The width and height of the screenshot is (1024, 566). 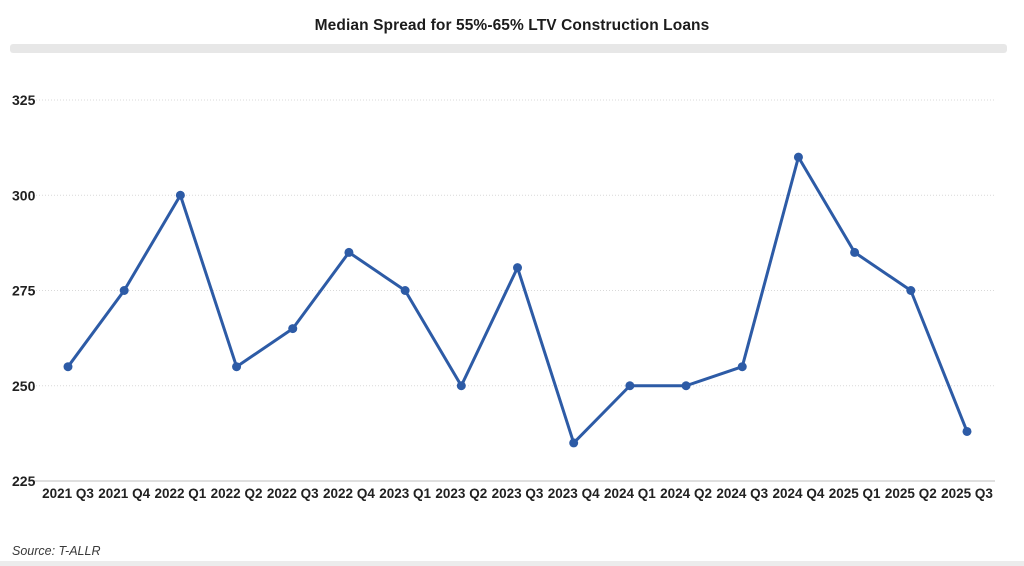 I want to click on y-tick-label: 300, so click(x=24, y=195).